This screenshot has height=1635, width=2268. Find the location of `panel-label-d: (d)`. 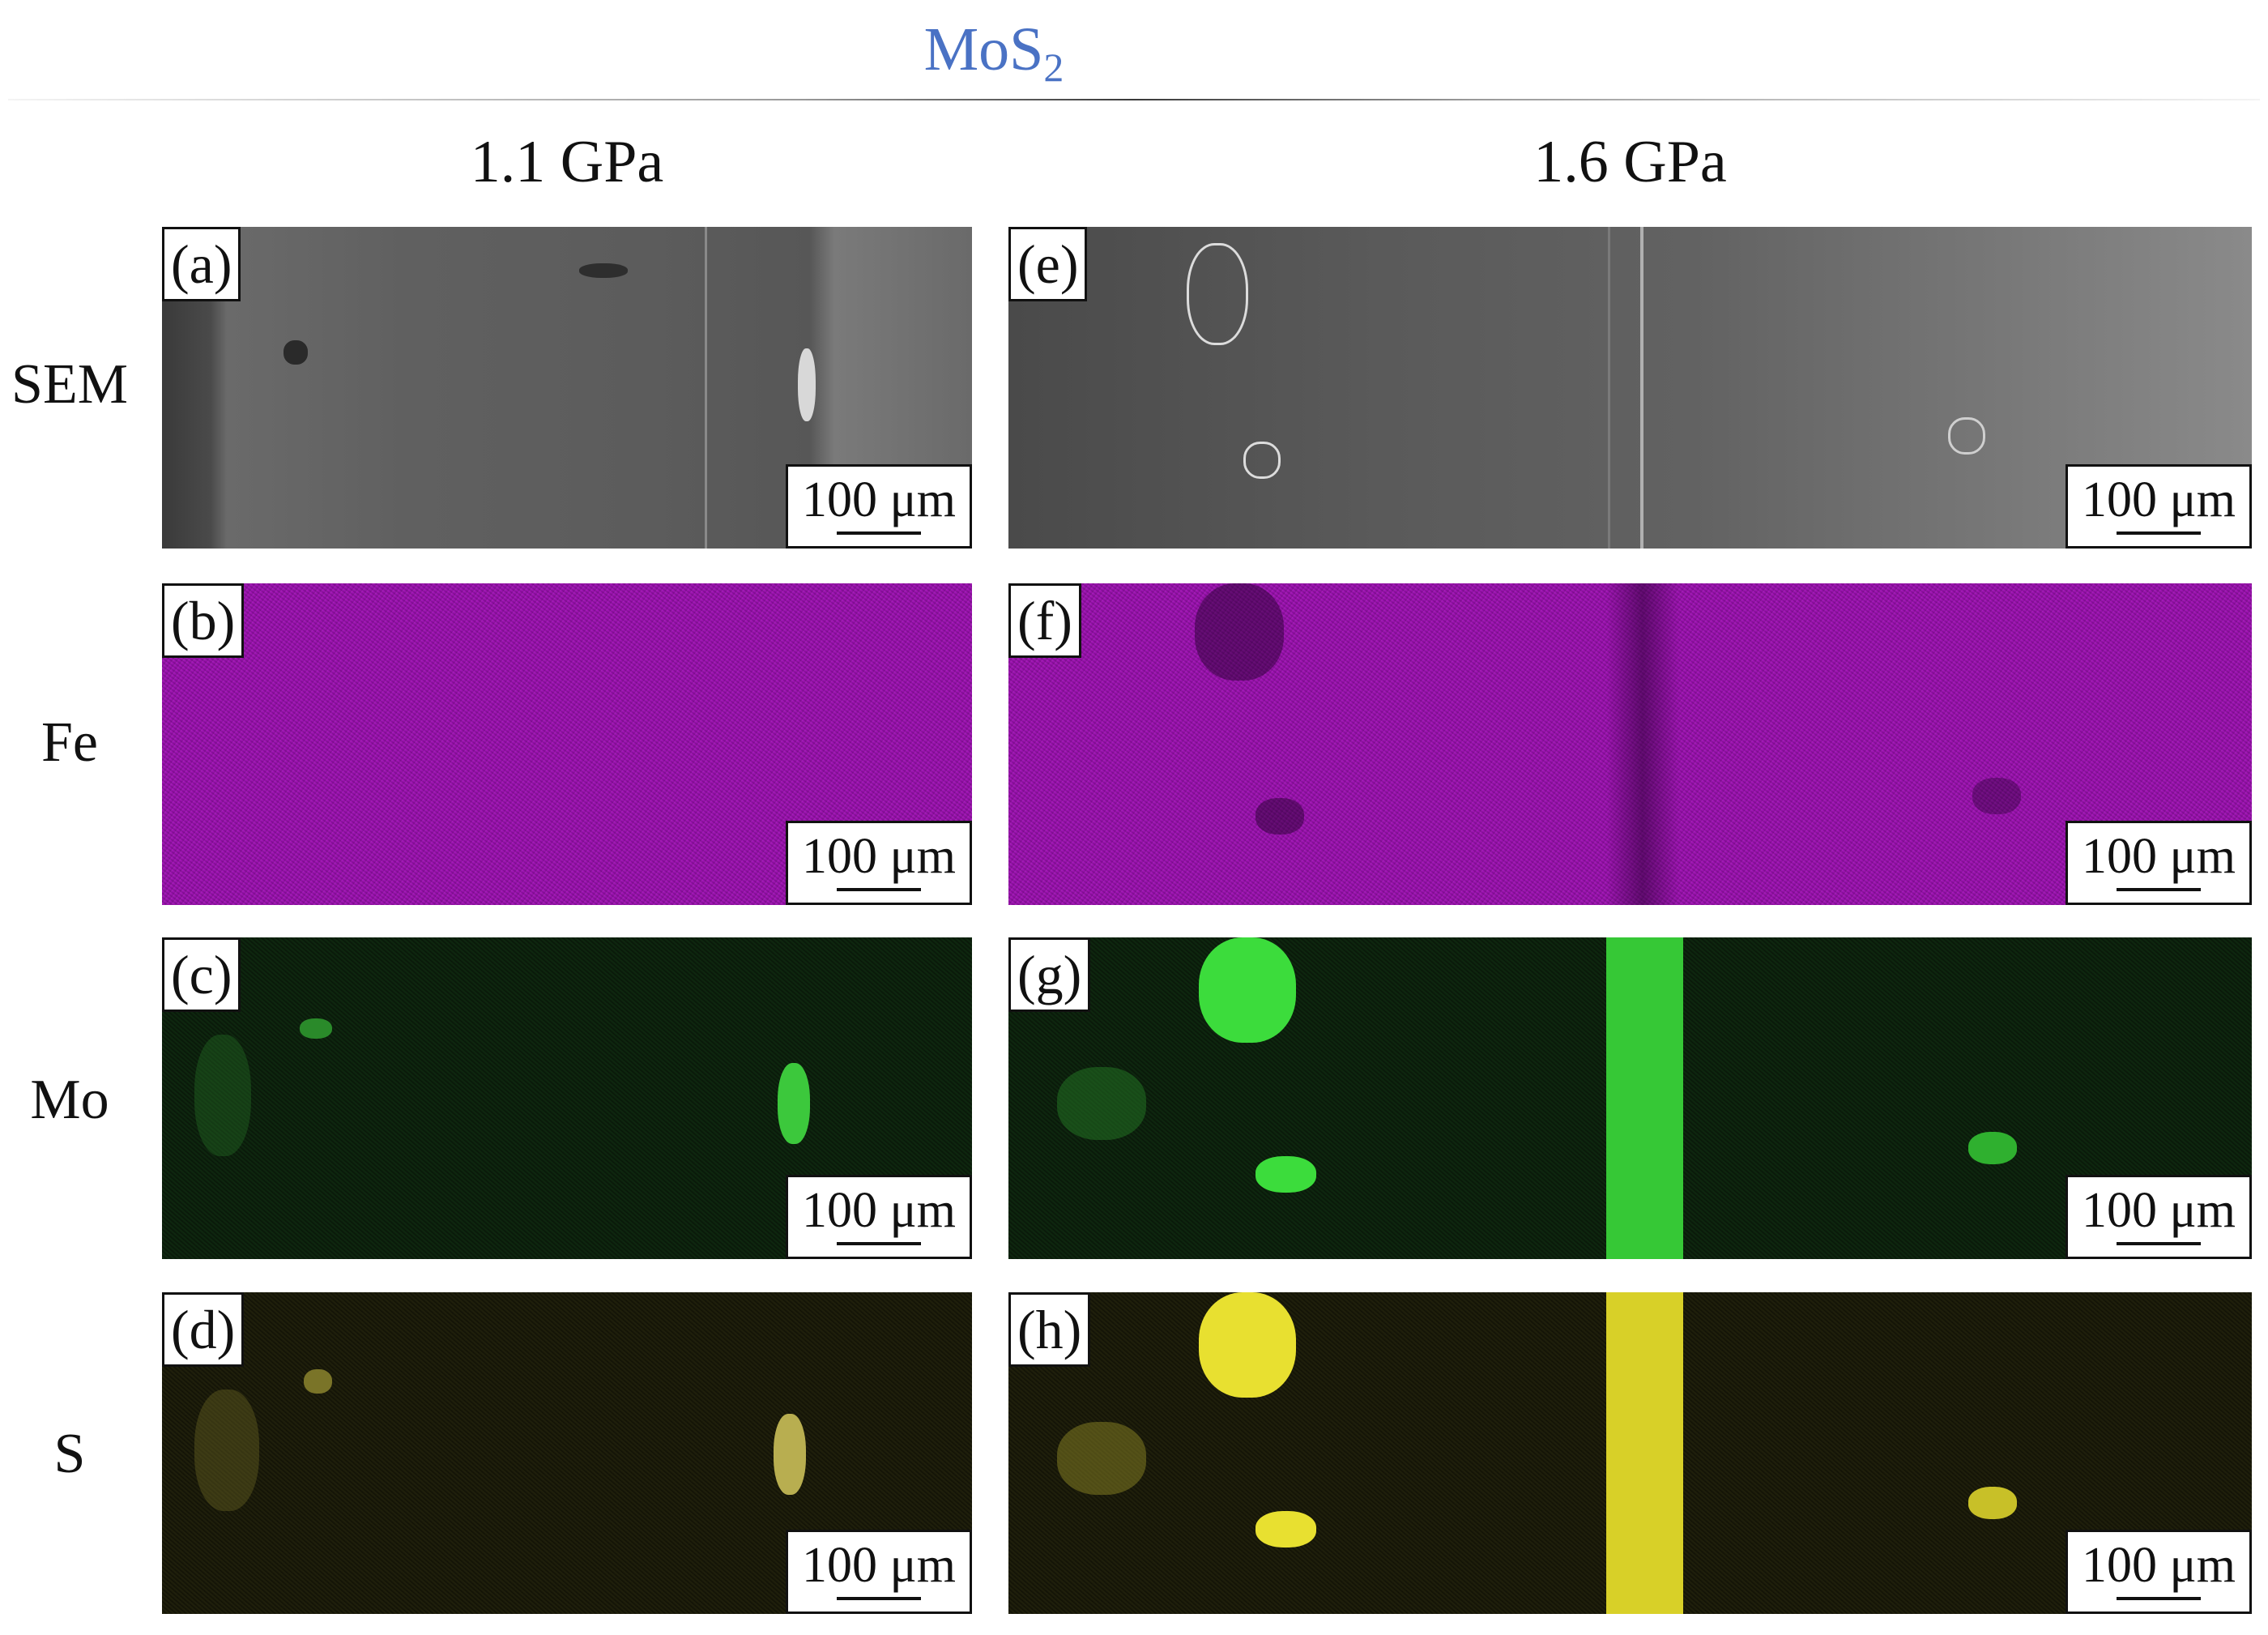

panel-label-d: (d) is located at coordinates (203, 1329).